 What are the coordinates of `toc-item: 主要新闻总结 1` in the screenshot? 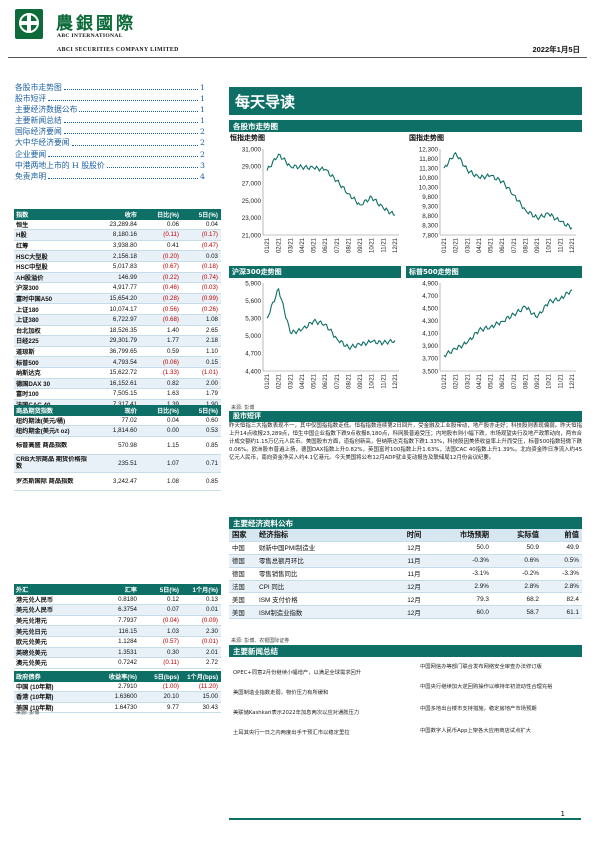 It's located at (110, 120).